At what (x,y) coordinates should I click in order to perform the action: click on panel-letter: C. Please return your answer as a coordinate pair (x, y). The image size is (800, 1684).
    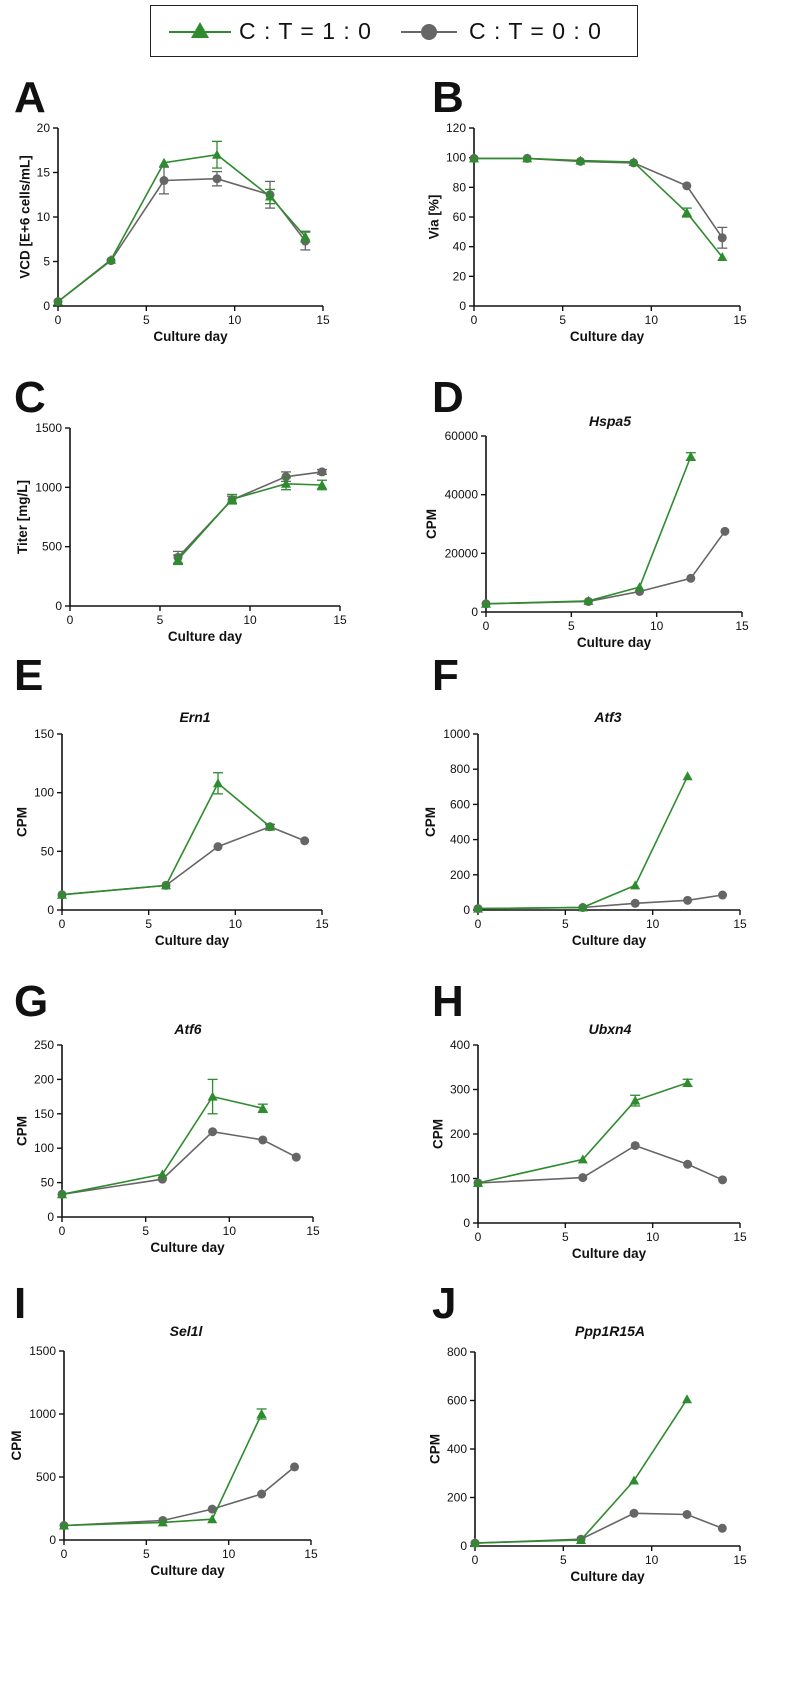
    Looking at the image, I should click on (30, 397).